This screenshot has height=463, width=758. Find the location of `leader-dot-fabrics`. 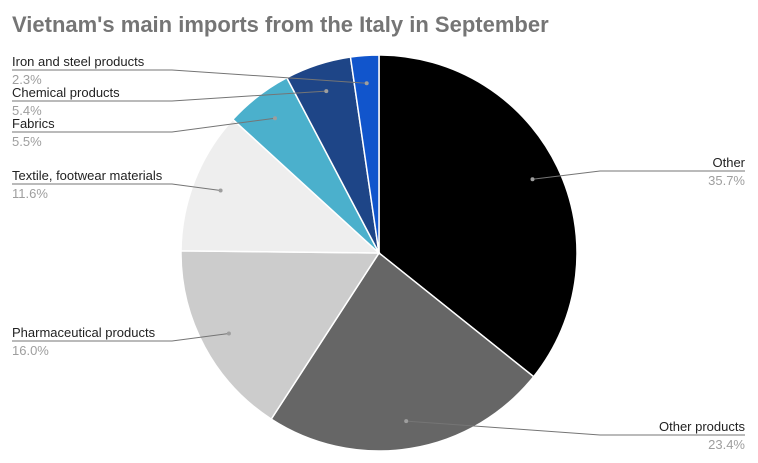

leader-dot-fabrics is located at coordinates (275, 118).